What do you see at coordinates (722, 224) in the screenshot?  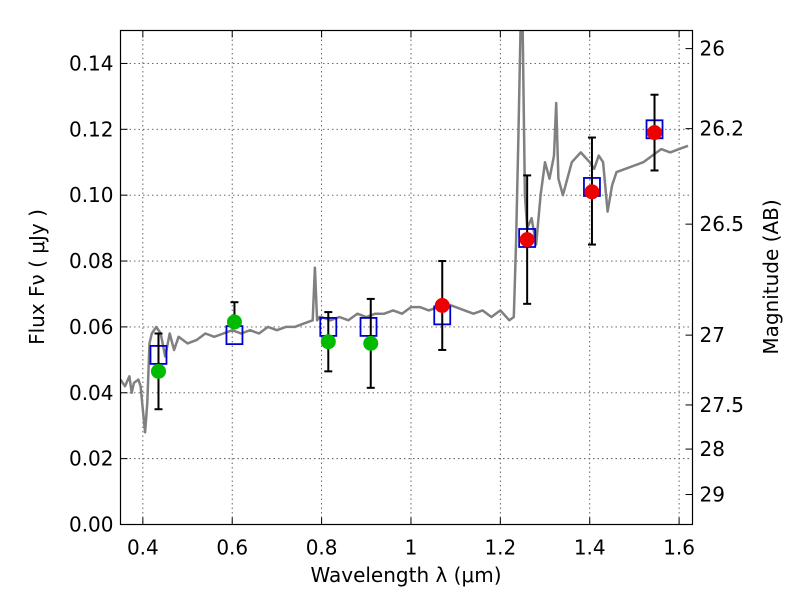 I see `y2-tick-label: 26.5` at bounding box center [722, 224].